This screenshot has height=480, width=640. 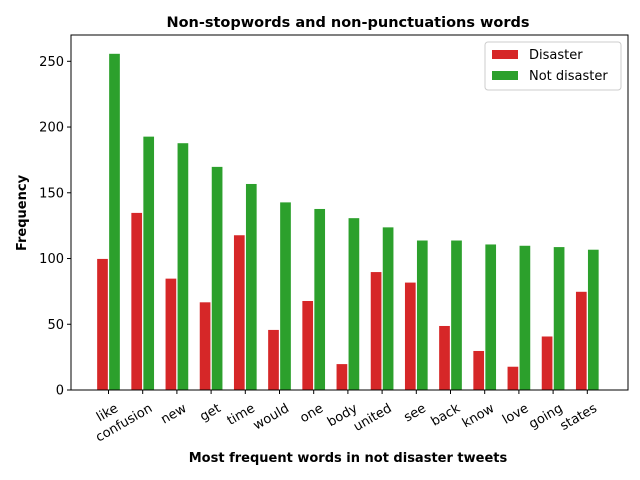 What do you see at coordinates (479, 416) in the screenshot?
I see `x-tick-label-know: know` at bounding box center [479, 416].